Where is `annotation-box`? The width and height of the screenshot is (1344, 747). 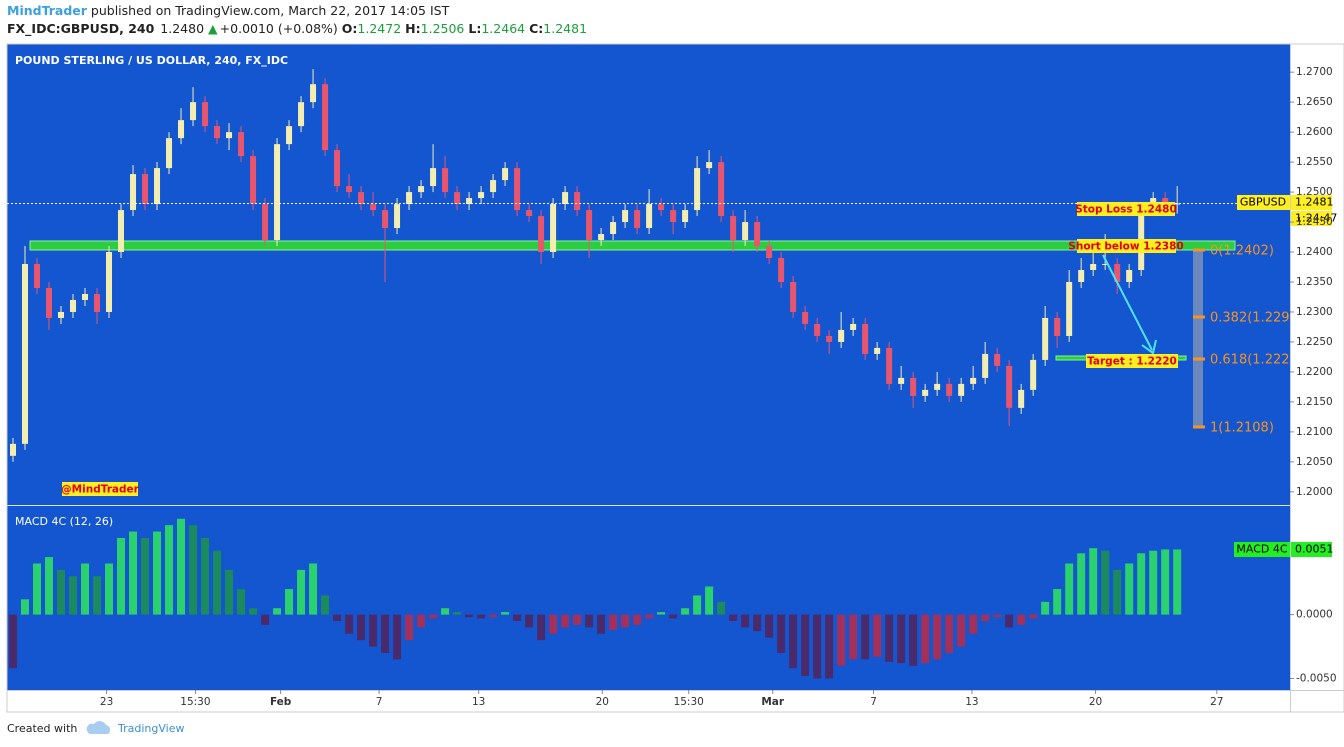 annotation-box is located at coordinates (1126, 246).